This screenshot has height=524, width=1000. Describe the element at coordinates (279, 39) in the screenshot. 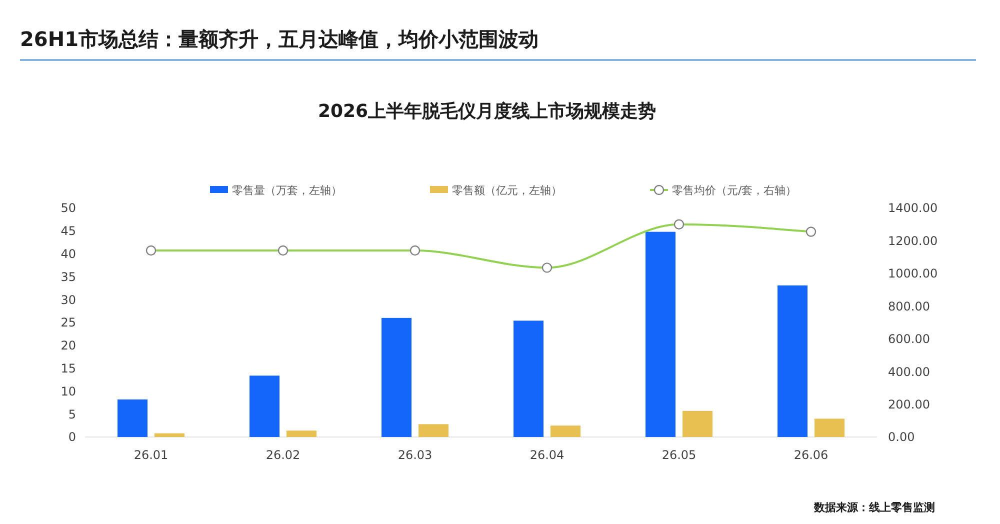

I see `chart-title: 26H1市场总结：量额齐升，五月达峰值，均价小范围波动` at that location.